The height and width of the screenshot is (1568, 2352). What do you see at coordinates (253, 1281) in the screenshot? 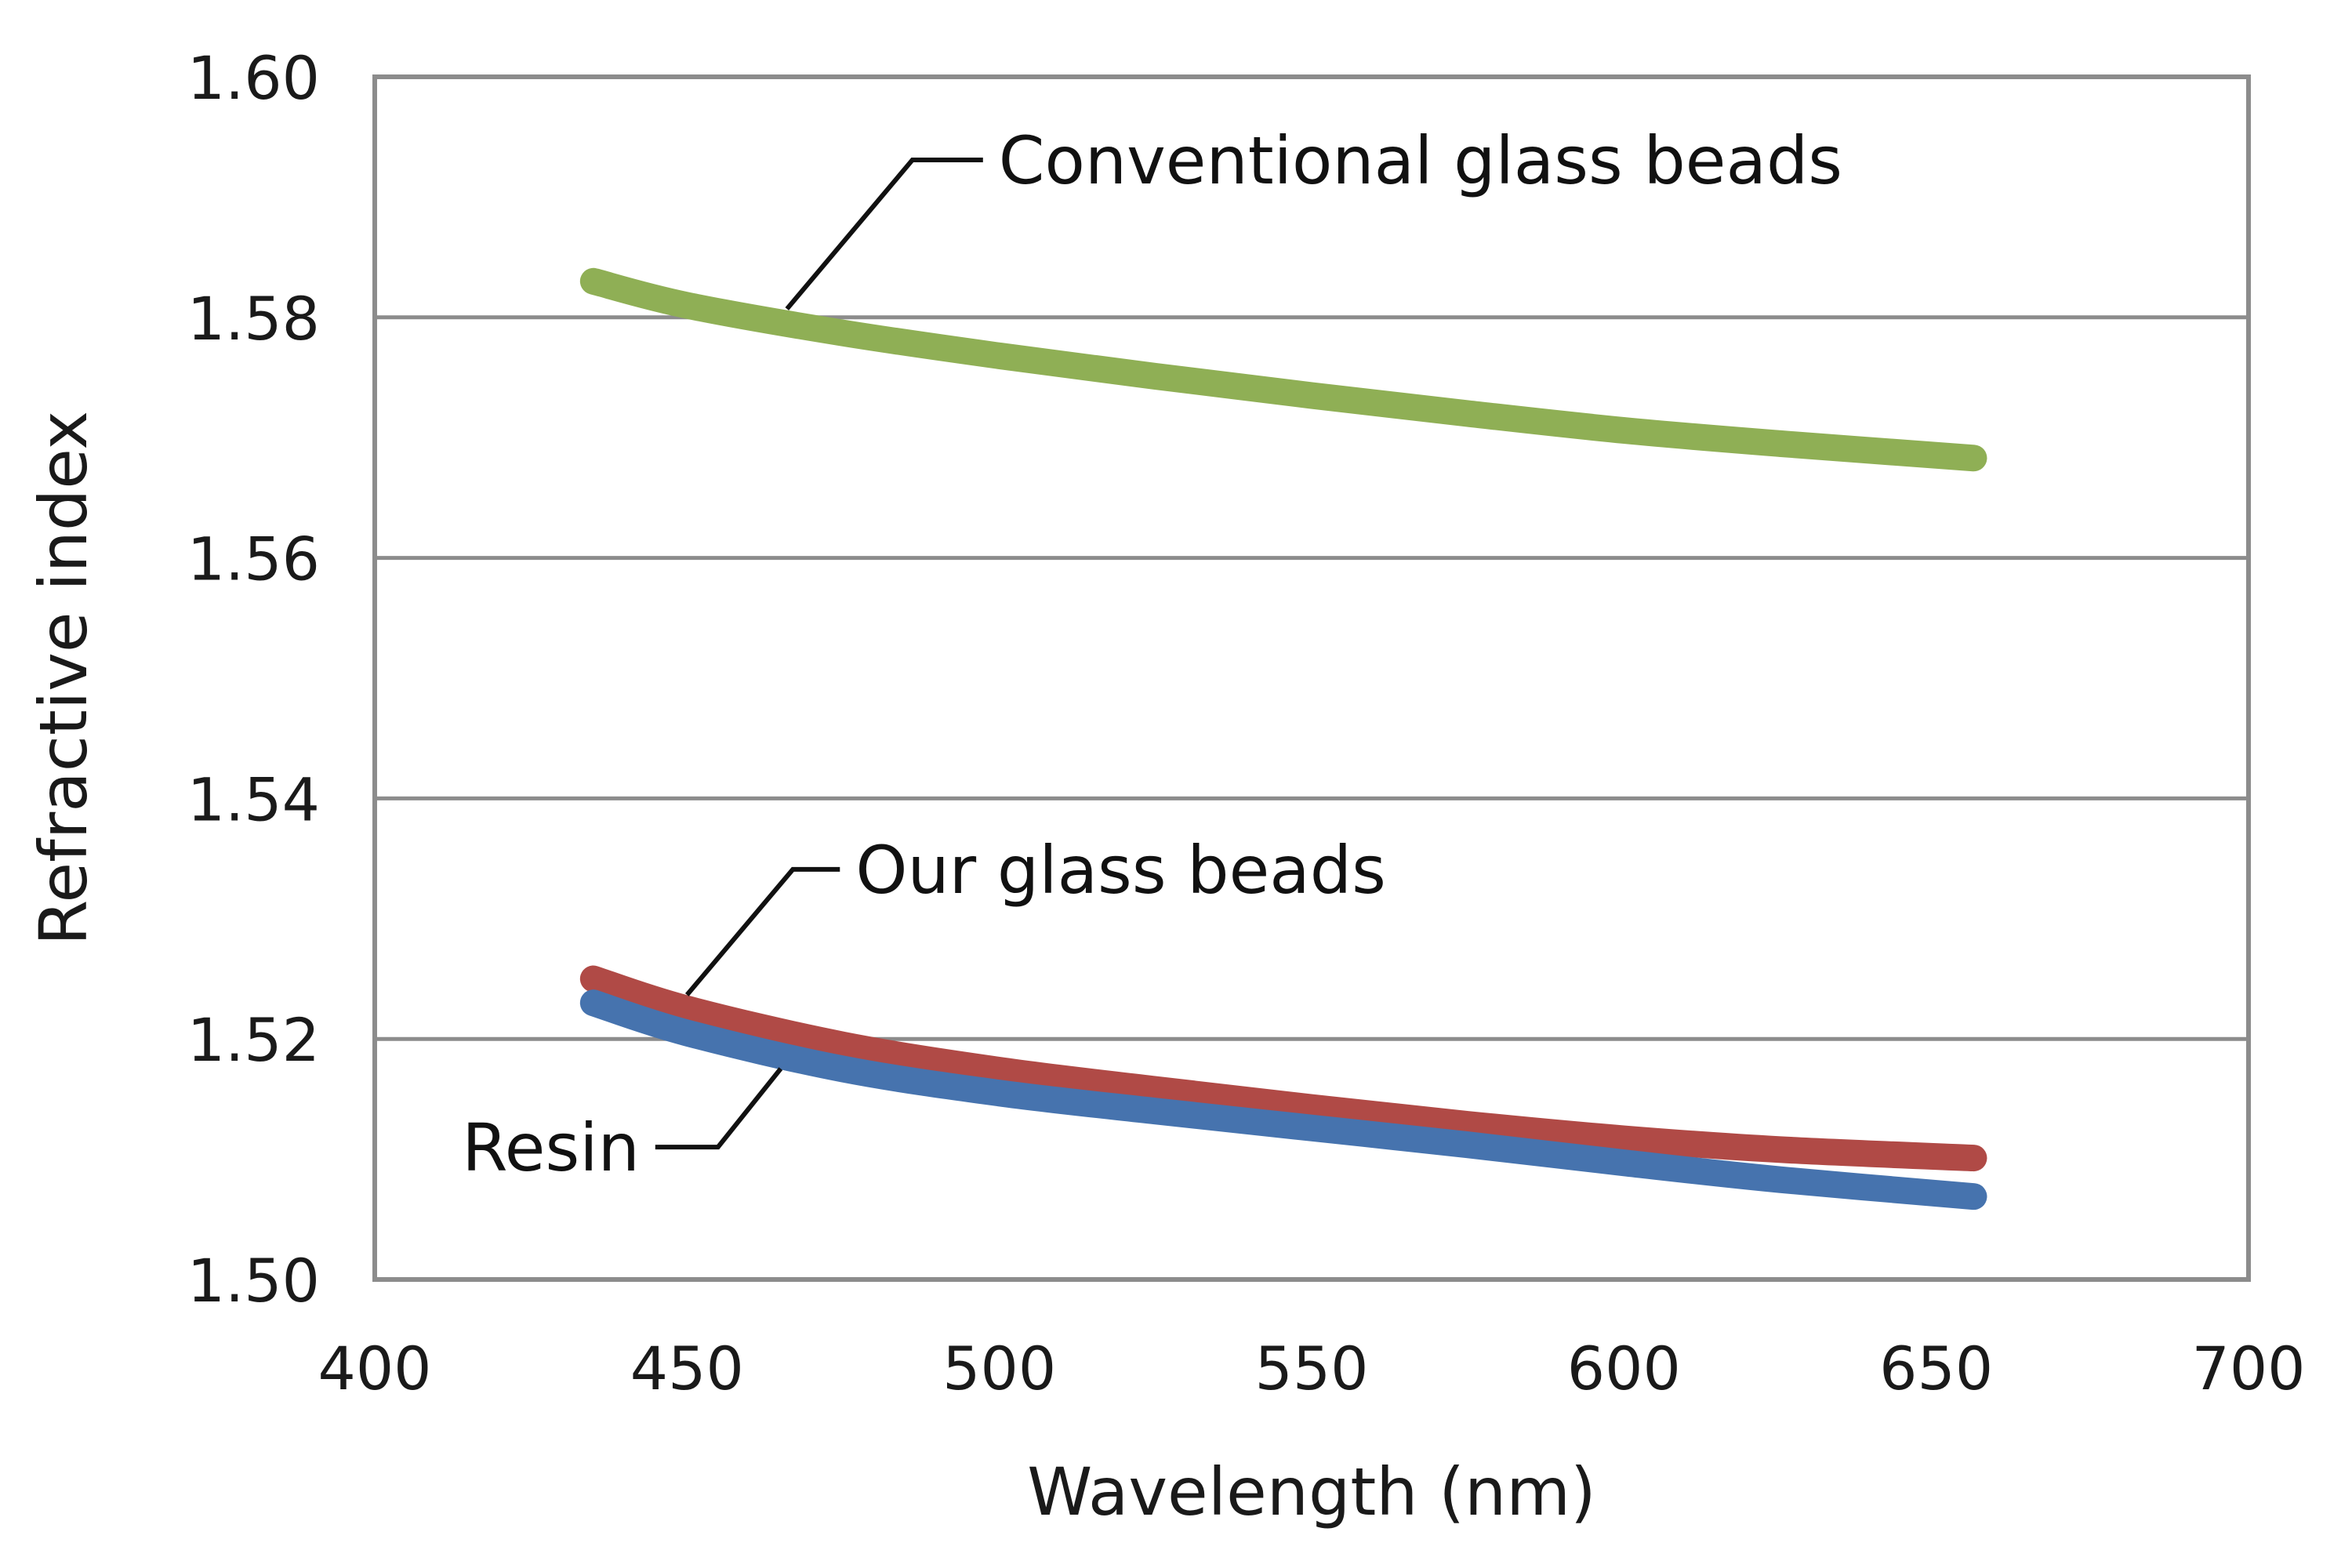
I see `y-tick-label: 1.50` at bounding box center [253, 1281].